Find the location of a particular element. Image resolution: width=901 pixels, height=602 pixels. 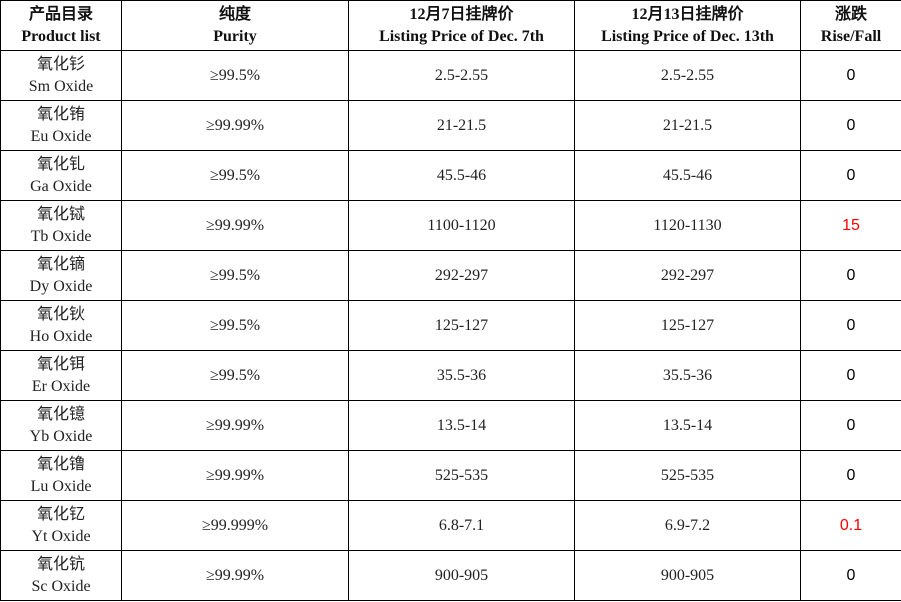

price-dec13-cell: 125-127 is located at coordinates (687, 325).